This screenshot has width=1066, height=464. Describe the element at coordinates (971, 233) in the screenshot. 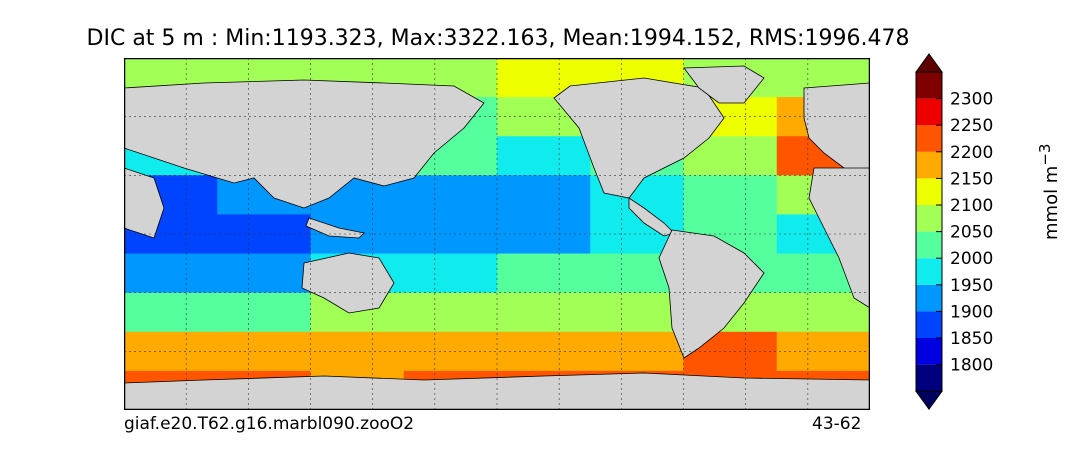

I see `colorbar-tick-label: 2050` at that location.